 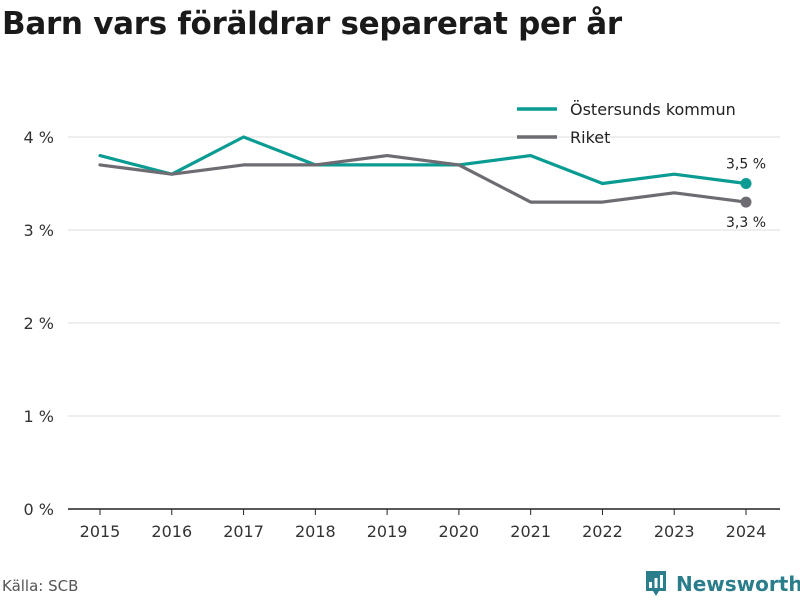 I want to click on legend: Östersunds kommun Riket, so click(x=626, y=123).